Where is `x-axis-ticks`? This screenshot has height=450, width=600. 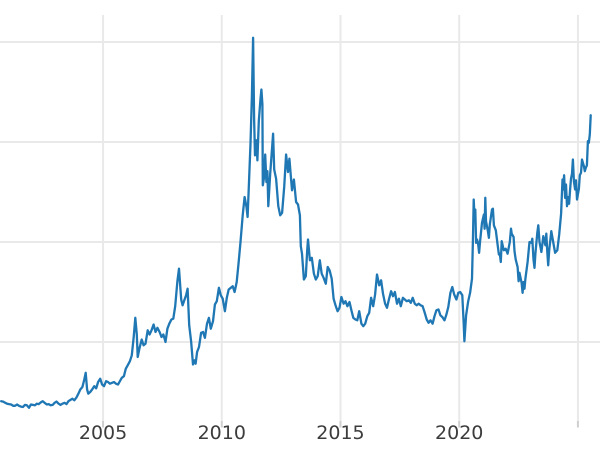 x-axis-ticks is located at coordinates (340, 424).